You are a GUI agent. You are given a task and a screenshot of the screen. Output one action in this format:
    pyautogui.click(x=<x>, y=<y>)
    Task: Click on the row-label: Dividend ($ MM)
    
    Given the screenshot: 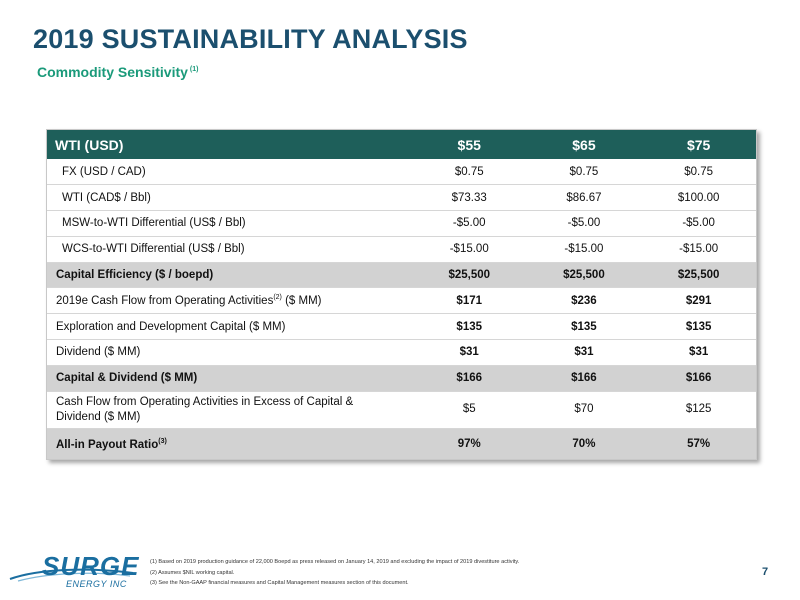 What is the action you would take?
    pyautogui.click(x=229, y=352)
    